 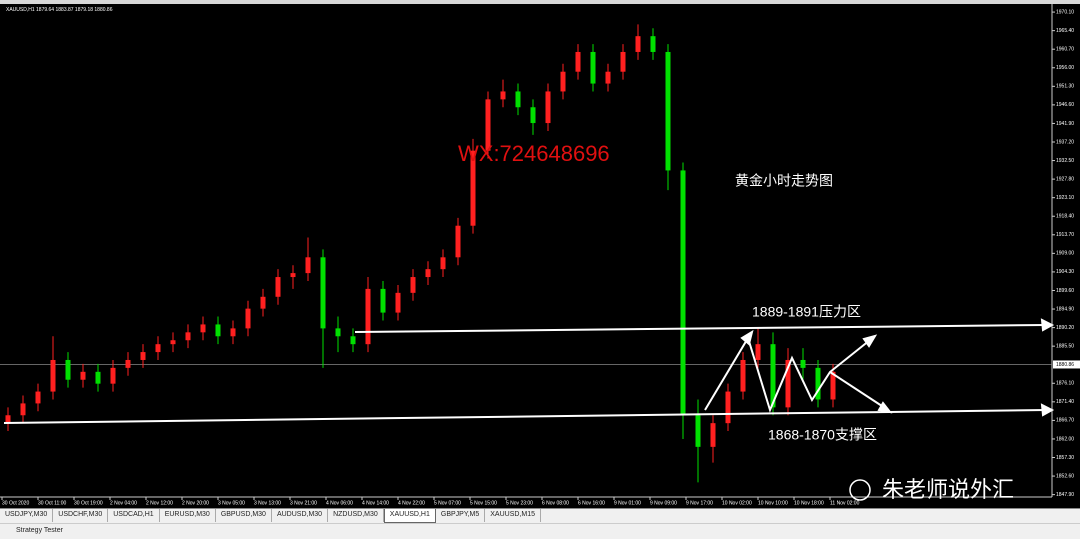 What do you see at coordinates (1065, 161) in the screenshot?
I see `y-tick-label: 1932.50` at bounding box center [1065, 161].